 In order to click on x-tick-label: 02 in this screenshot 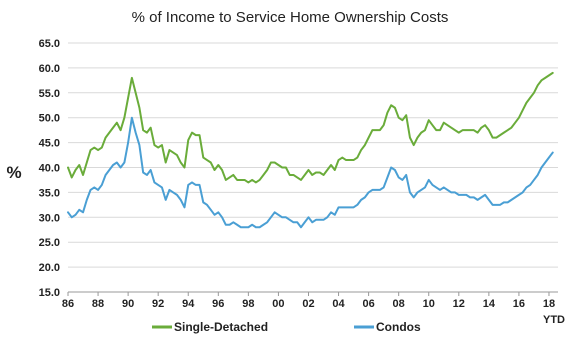, I will do `click(308, 304)`.